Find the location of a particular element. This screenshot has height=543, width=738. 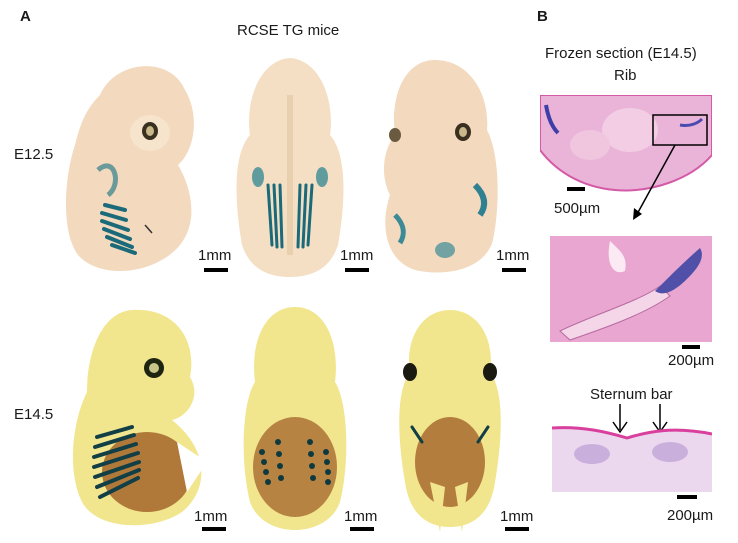

scale-label-1: 1mm is located at coordinates (215, 255).